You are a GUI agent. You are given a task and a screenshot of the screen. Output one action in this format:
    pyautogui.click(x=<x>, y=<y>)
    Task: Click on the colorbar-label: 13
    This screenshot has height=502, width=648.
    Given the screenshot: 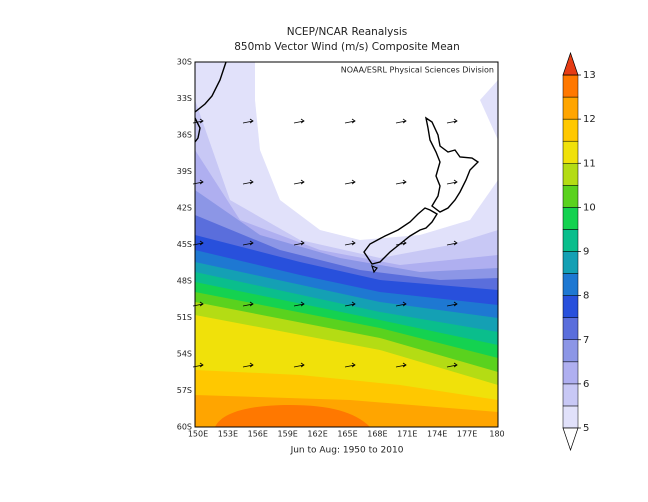 What is the action you would take?
    pyautogui.click(x=589, y=75)
    